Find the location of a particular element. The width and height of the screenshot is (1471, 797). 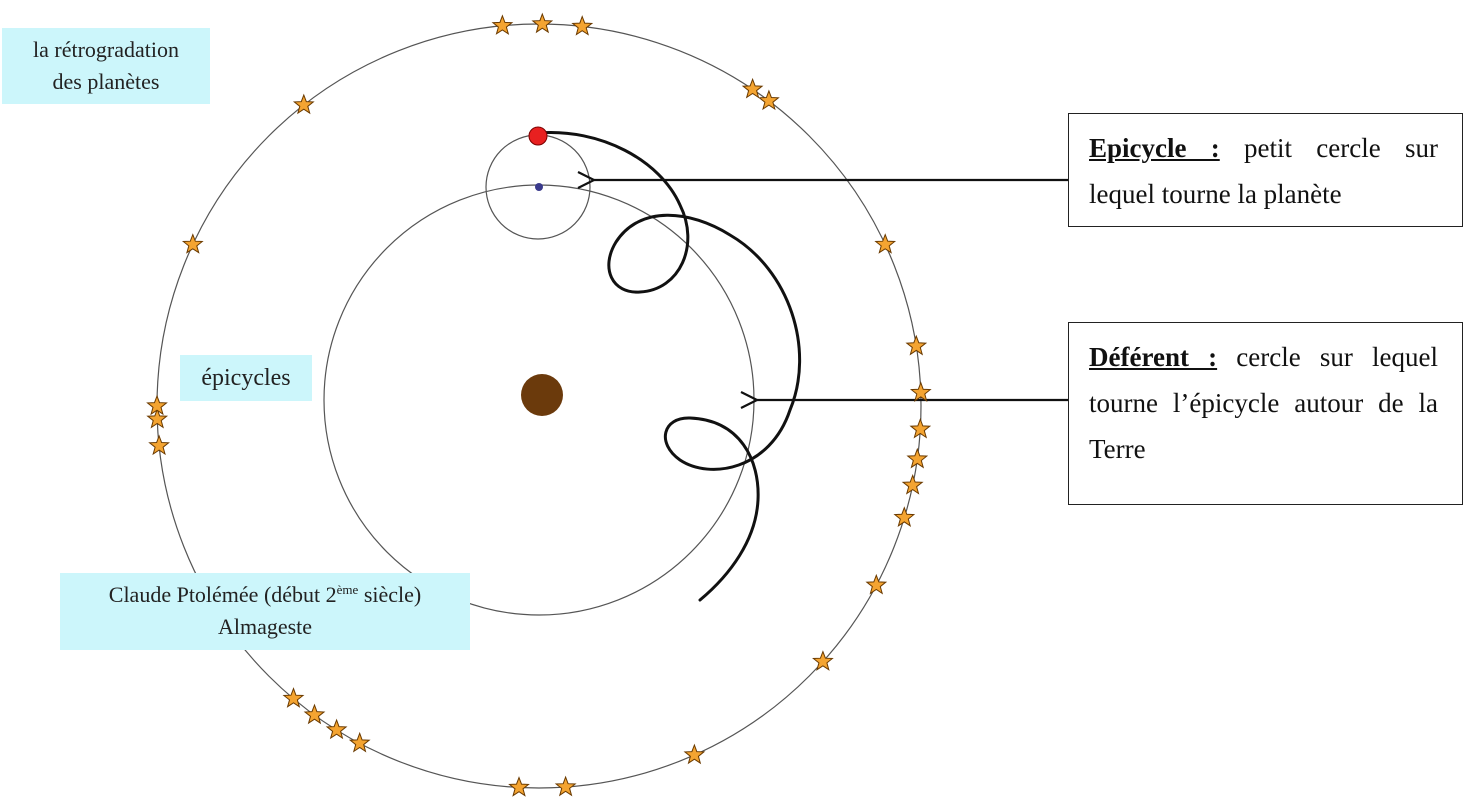

ptolemy-line2: Almageste is located at coordinates (265, 626).